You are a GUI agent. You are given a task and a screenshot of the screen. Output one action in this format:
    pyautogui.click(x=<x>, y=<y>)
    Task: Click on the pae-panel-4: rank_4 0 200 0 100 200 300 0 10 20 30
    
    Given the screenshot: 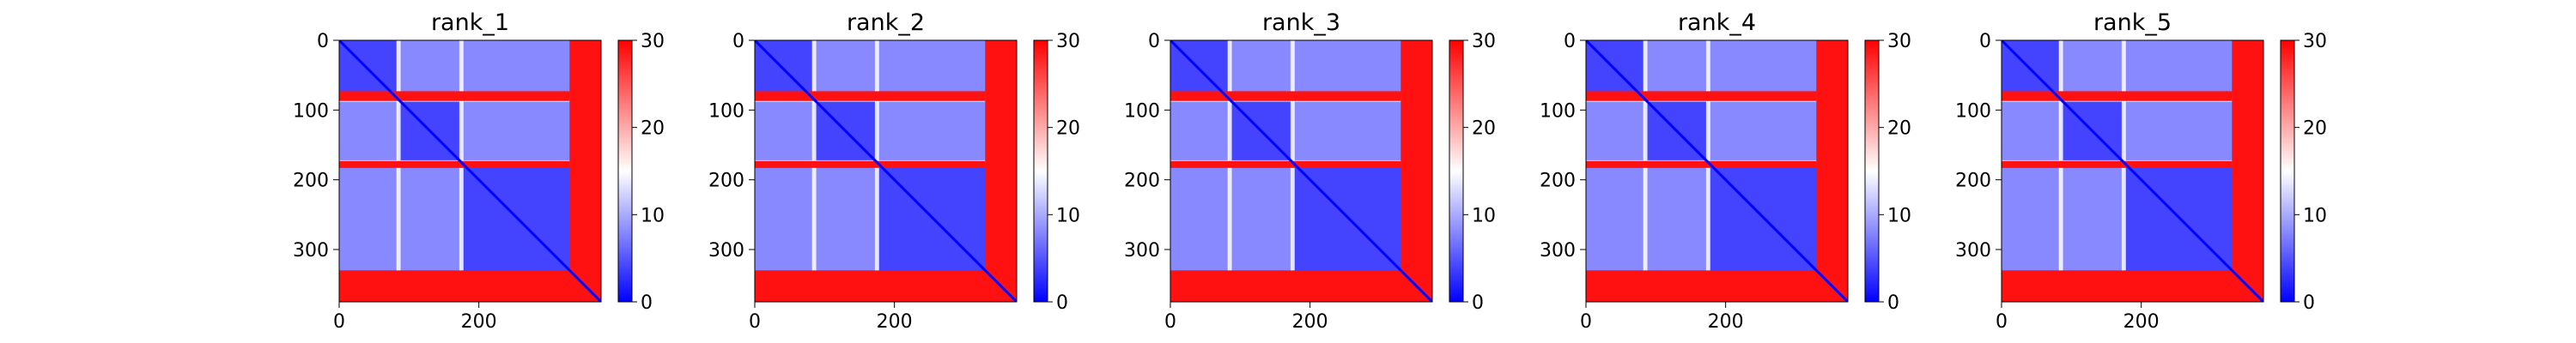 What is the action you would take?
    pyautogui.click(x=1726, y=171)
    